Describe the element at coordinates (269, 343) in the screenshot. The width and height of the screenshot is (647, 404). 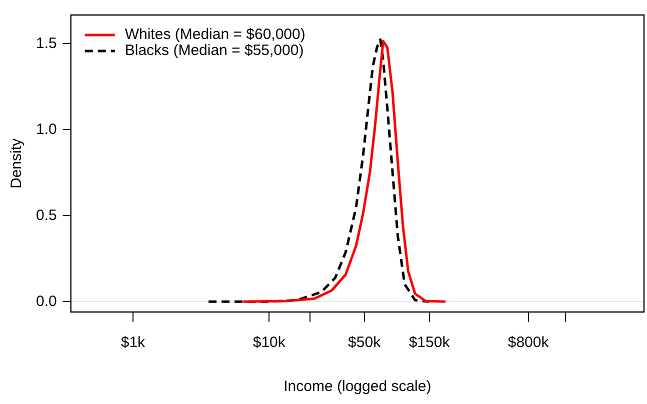
I see `x-tick-label: $10k` at that location.